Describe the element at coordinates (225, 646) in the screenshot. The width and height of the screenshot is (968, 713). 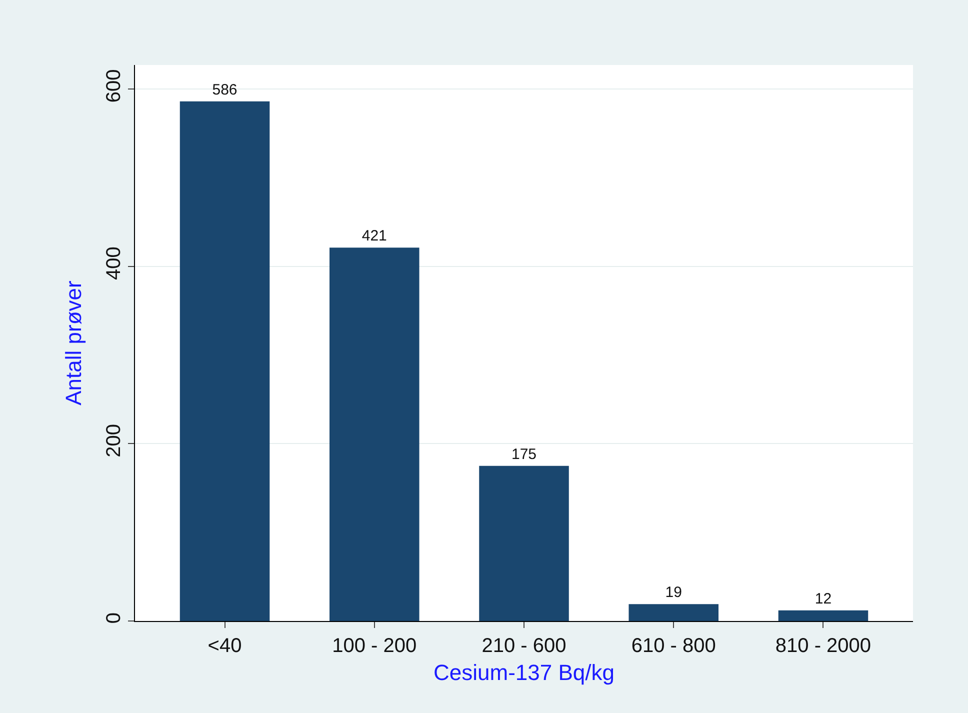
I see `x-tick-label: <40` at that location.